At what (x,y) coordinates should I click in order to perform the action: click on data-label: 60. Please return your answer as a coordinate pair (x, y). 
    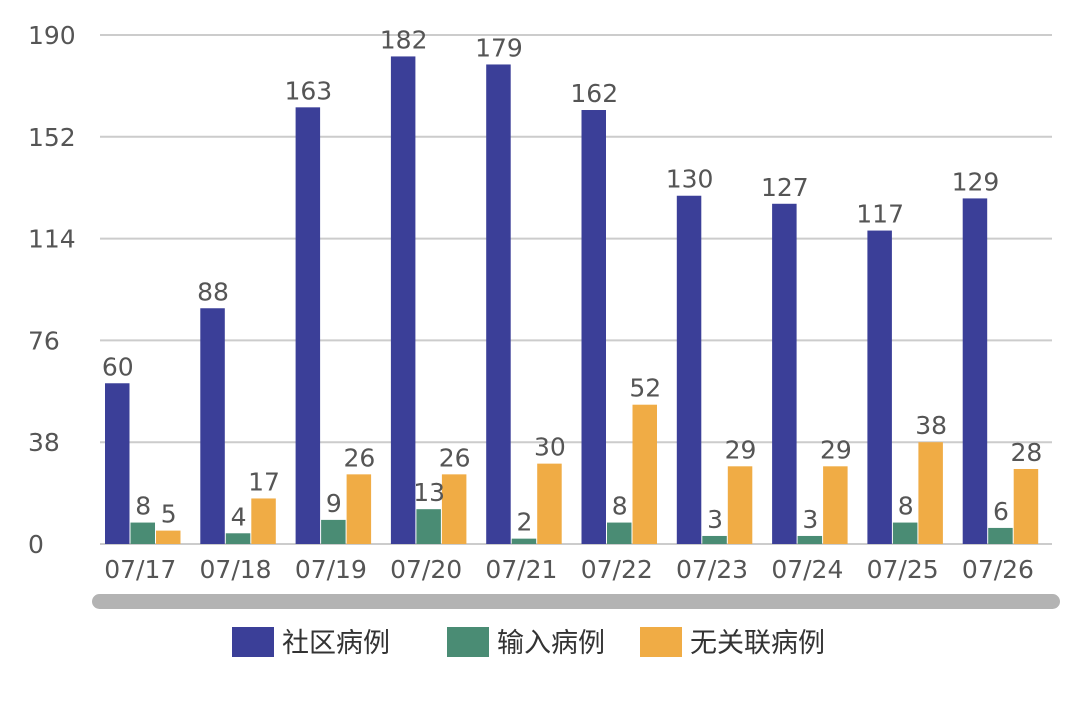
    Looking at the image, I should click on (118, 366).